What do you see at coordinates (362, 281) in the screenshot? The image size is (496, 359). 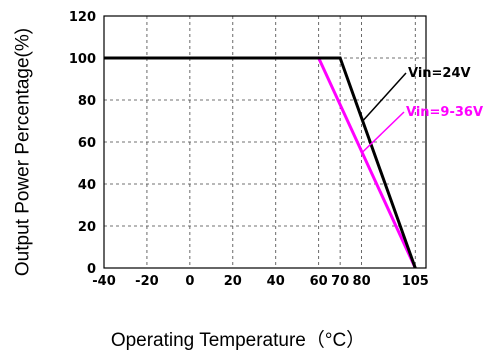 I see `x-tick-label: 80` at bounding box center [362, 281].